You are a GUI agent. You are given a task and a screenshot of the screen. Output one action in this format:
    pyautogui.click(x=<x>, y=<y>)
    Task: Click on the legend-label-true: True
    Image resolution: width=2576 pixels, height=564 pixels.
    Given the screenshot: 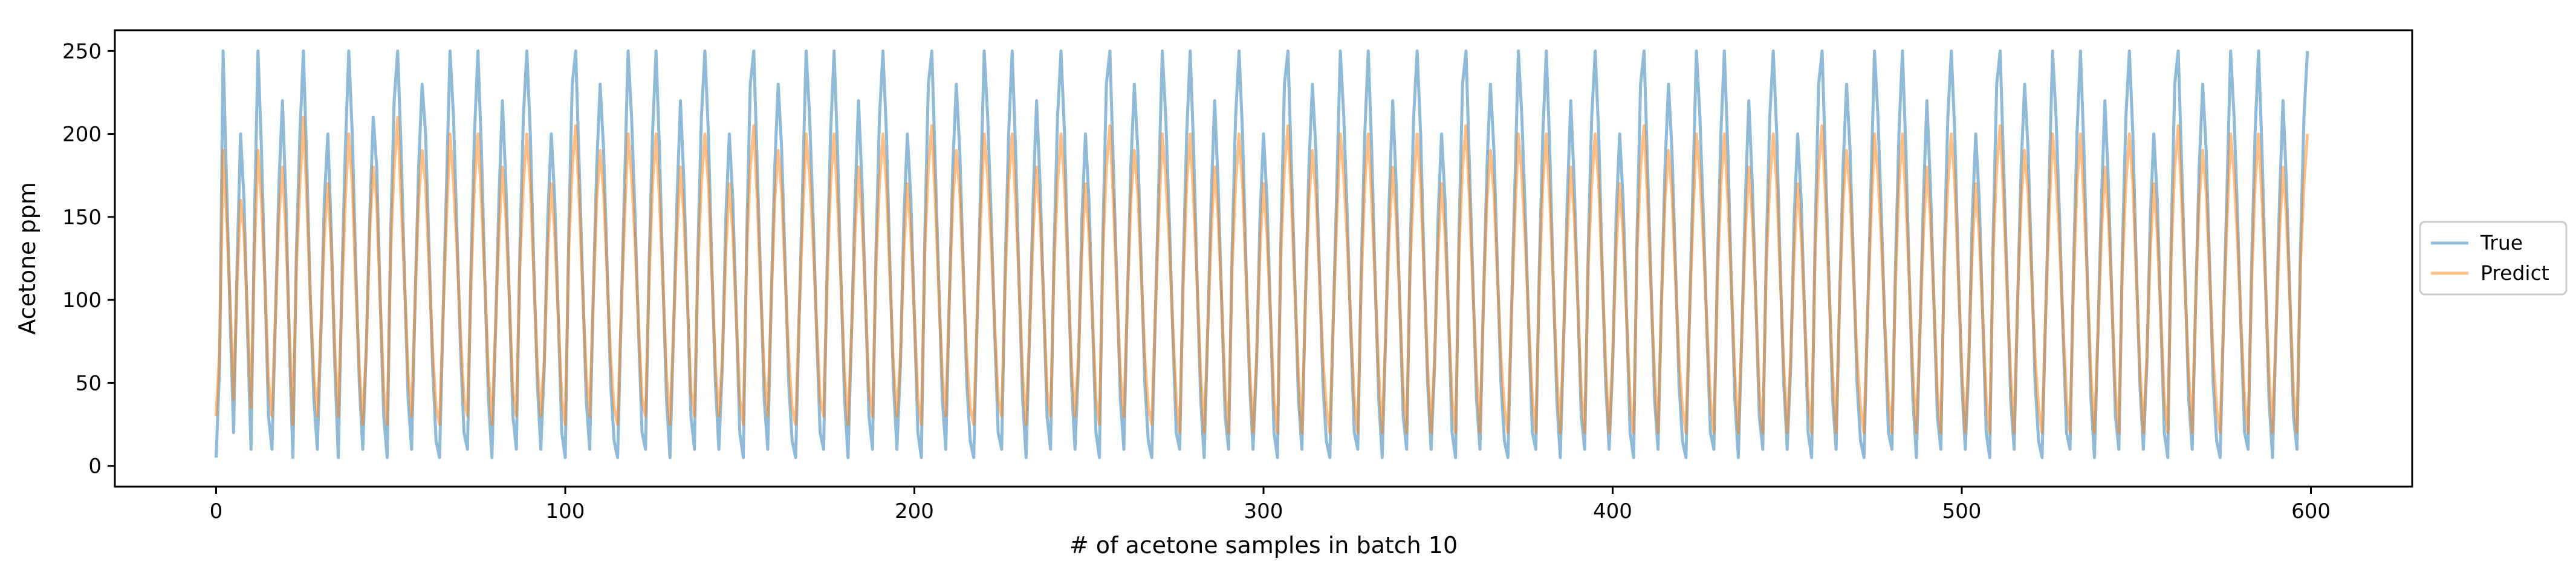 What is the action you would take?
    pyautogui.click(x=2502, y=242)
    